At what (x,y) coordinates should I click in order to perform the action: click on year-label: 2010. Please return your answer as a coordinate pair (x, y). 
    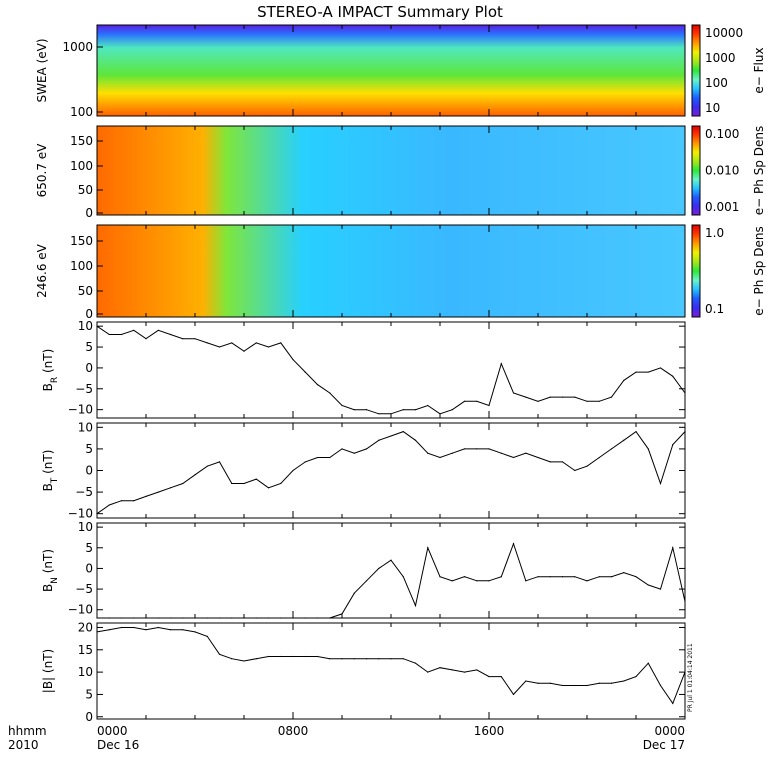
    Looking at the image, I should click on (23, 745).